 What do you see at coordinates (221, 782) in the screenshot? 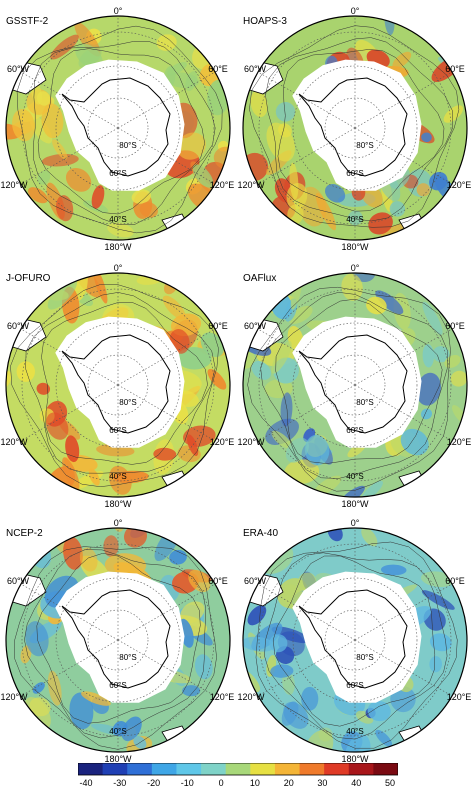
I see `colorbar-tick-label: 0` at bounding box center [221, 782].